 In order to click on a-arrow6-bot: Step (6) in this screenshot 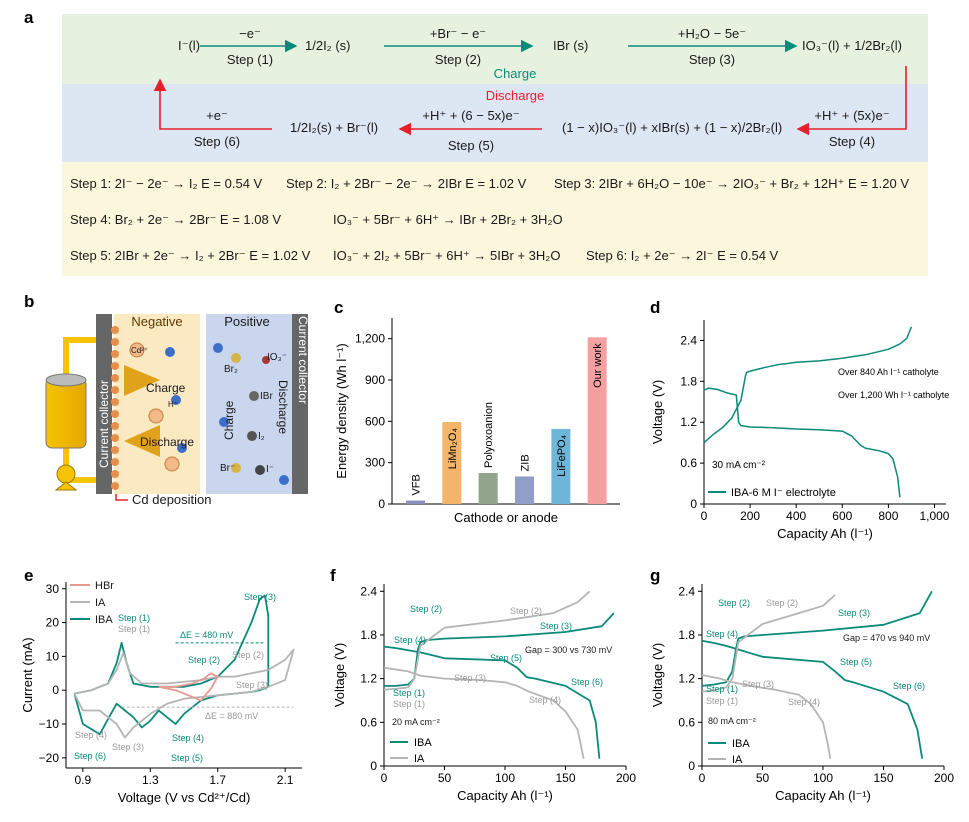, I will do `click(217, 141)`.